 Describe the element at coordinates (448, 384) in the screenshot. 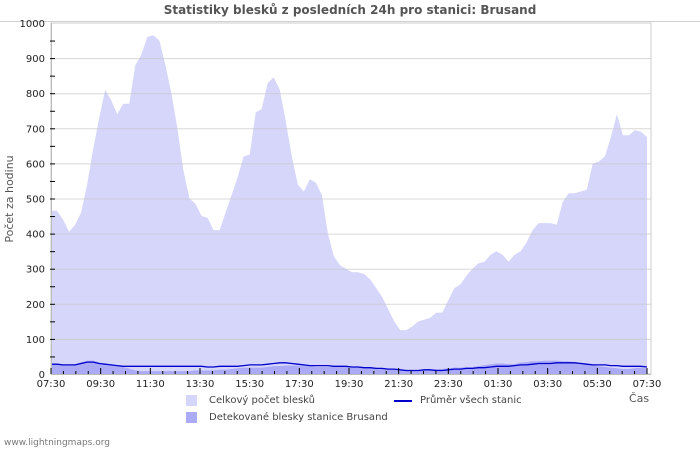

I see `x-tick-label: 23:30` at that location.